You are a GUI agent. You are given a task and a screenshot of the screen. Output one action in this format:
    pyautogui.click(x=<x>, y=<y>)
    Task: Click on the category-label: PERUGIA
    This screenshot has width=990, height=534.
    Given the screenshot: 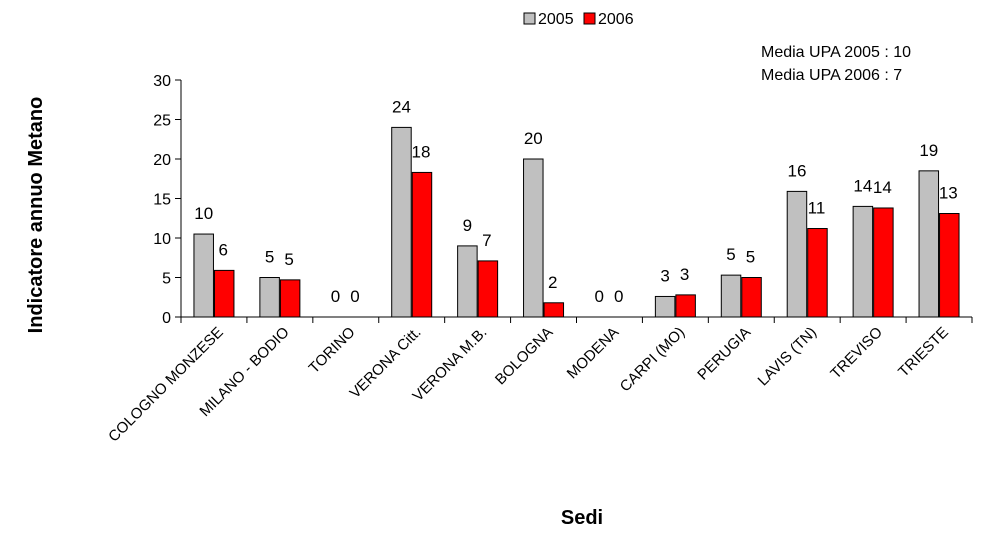 What is the action you would take?
    pyautogui.click(x=724, y=354)
    